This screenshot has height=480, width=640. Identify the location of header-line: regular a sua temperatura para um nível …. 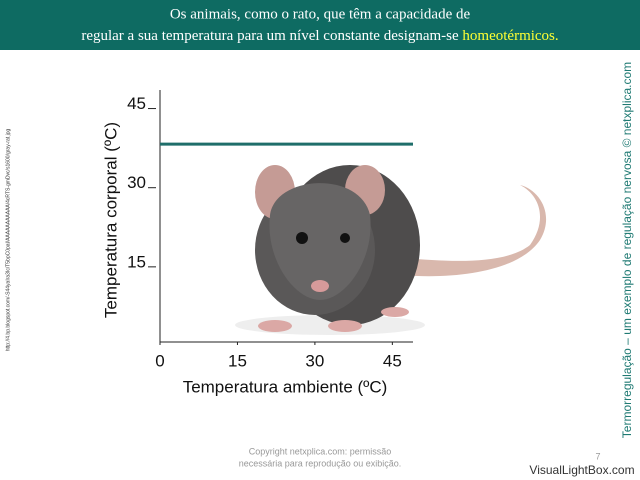
(319, 36).